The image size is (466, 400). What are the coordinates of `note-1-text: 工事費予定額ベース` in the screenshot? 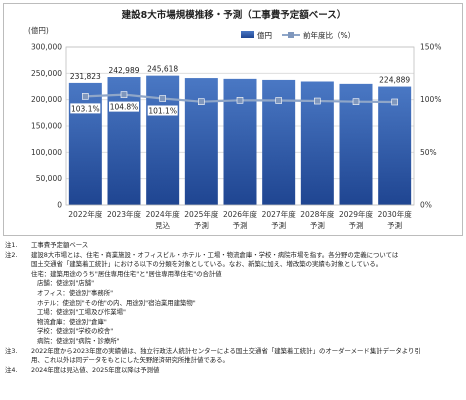 It's located at (60, 245).